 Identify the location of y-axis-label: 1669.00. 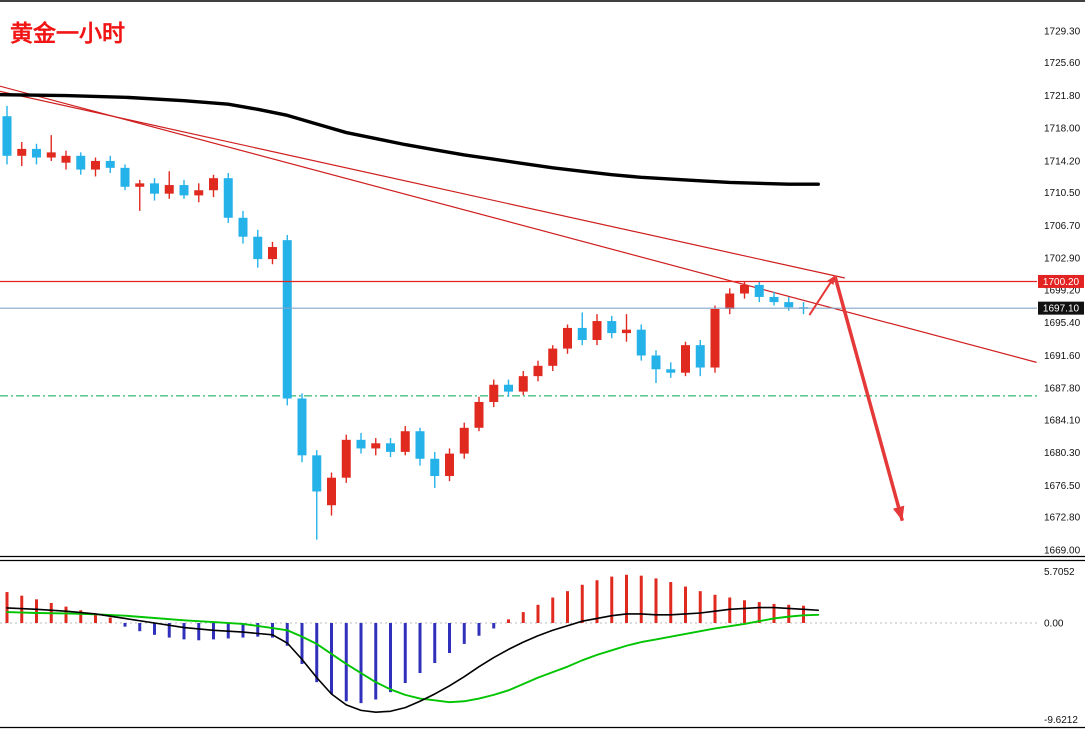
(1062, 550).